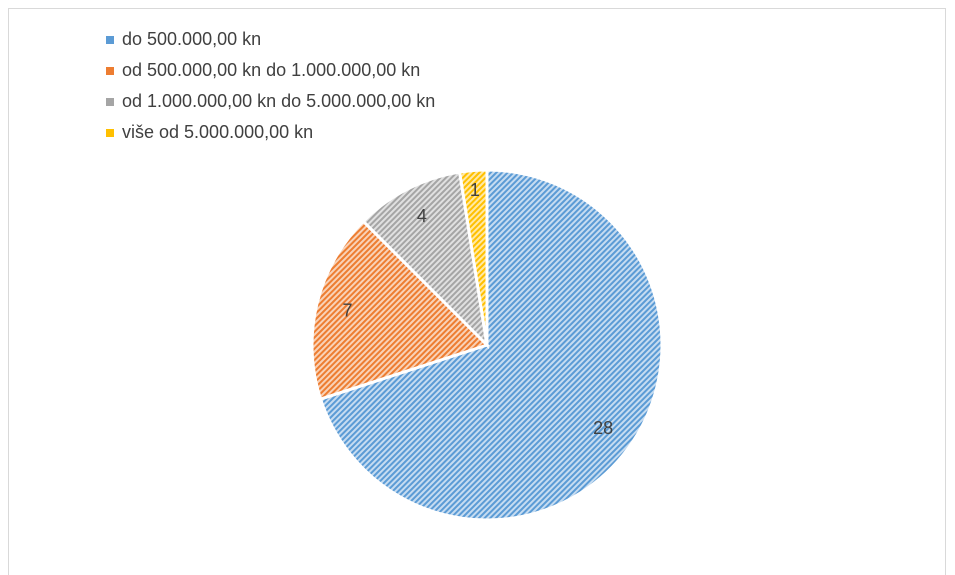 Image resolution: width=955 pixels, height=575 pixels. Describe the element at coordinates (603, 428) in the screenshot. I see `data-label: 28` at that location.